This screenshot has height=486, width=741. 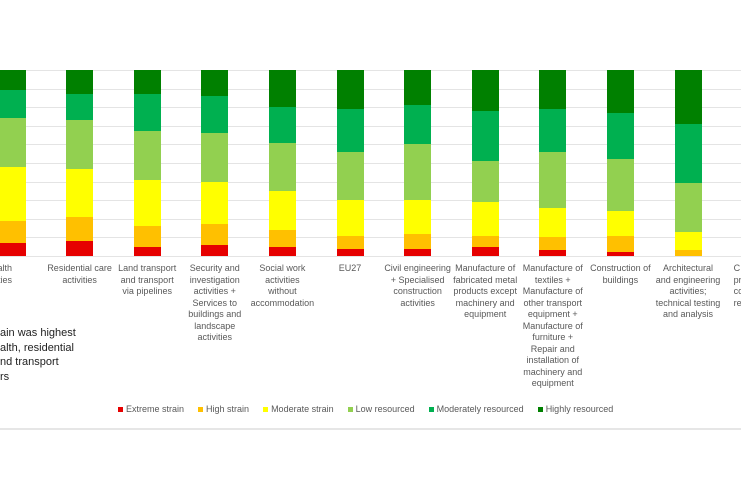 I want to click on category-label-line: textiles +, so click(x=552, y=279).